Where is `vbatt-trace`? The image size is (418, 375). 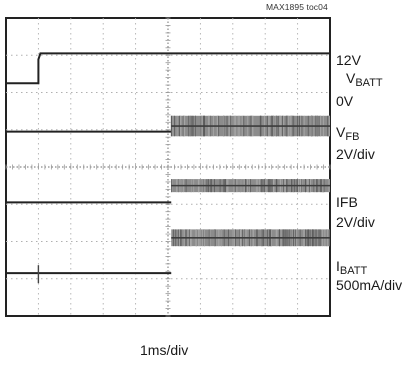
vbatt-trace is located at coordinates (168, 68).